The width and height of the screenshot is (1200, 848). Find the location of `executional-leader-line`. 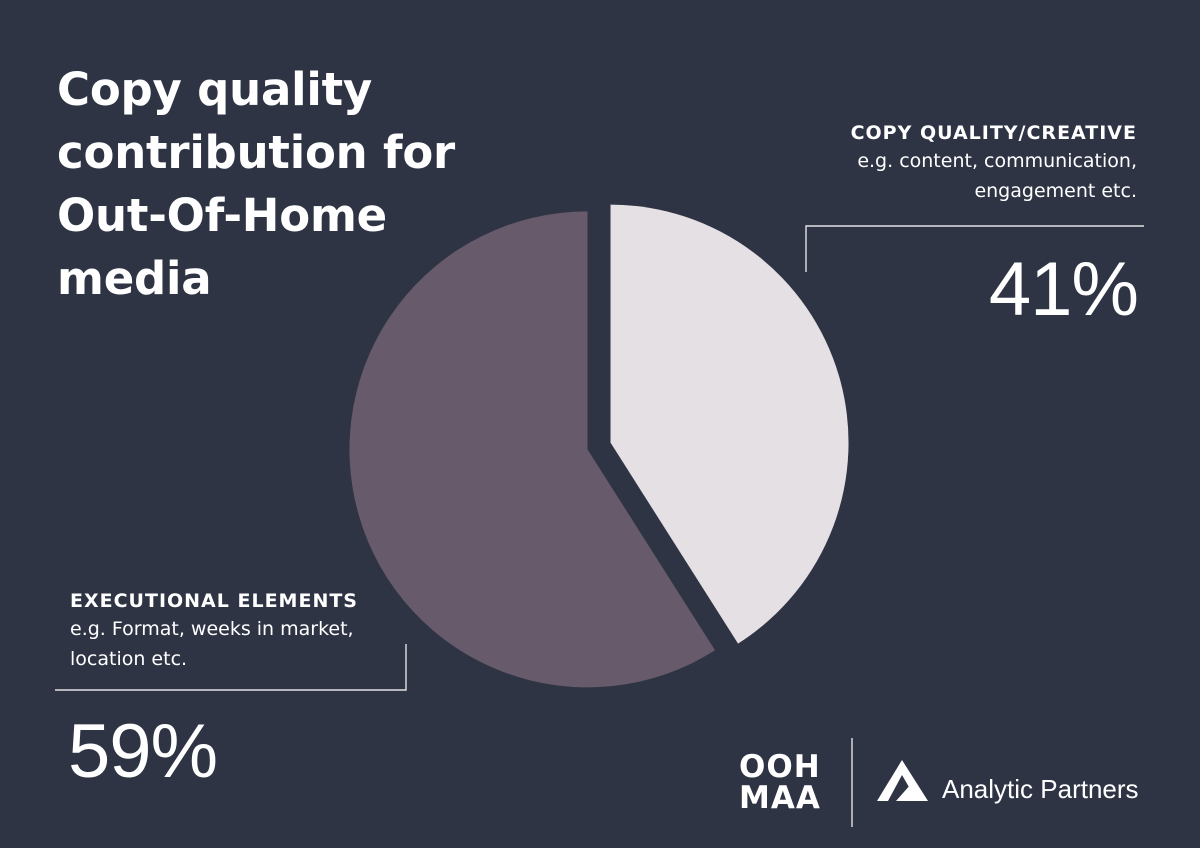

executional-leader-line is located at coordinates (231, 667).